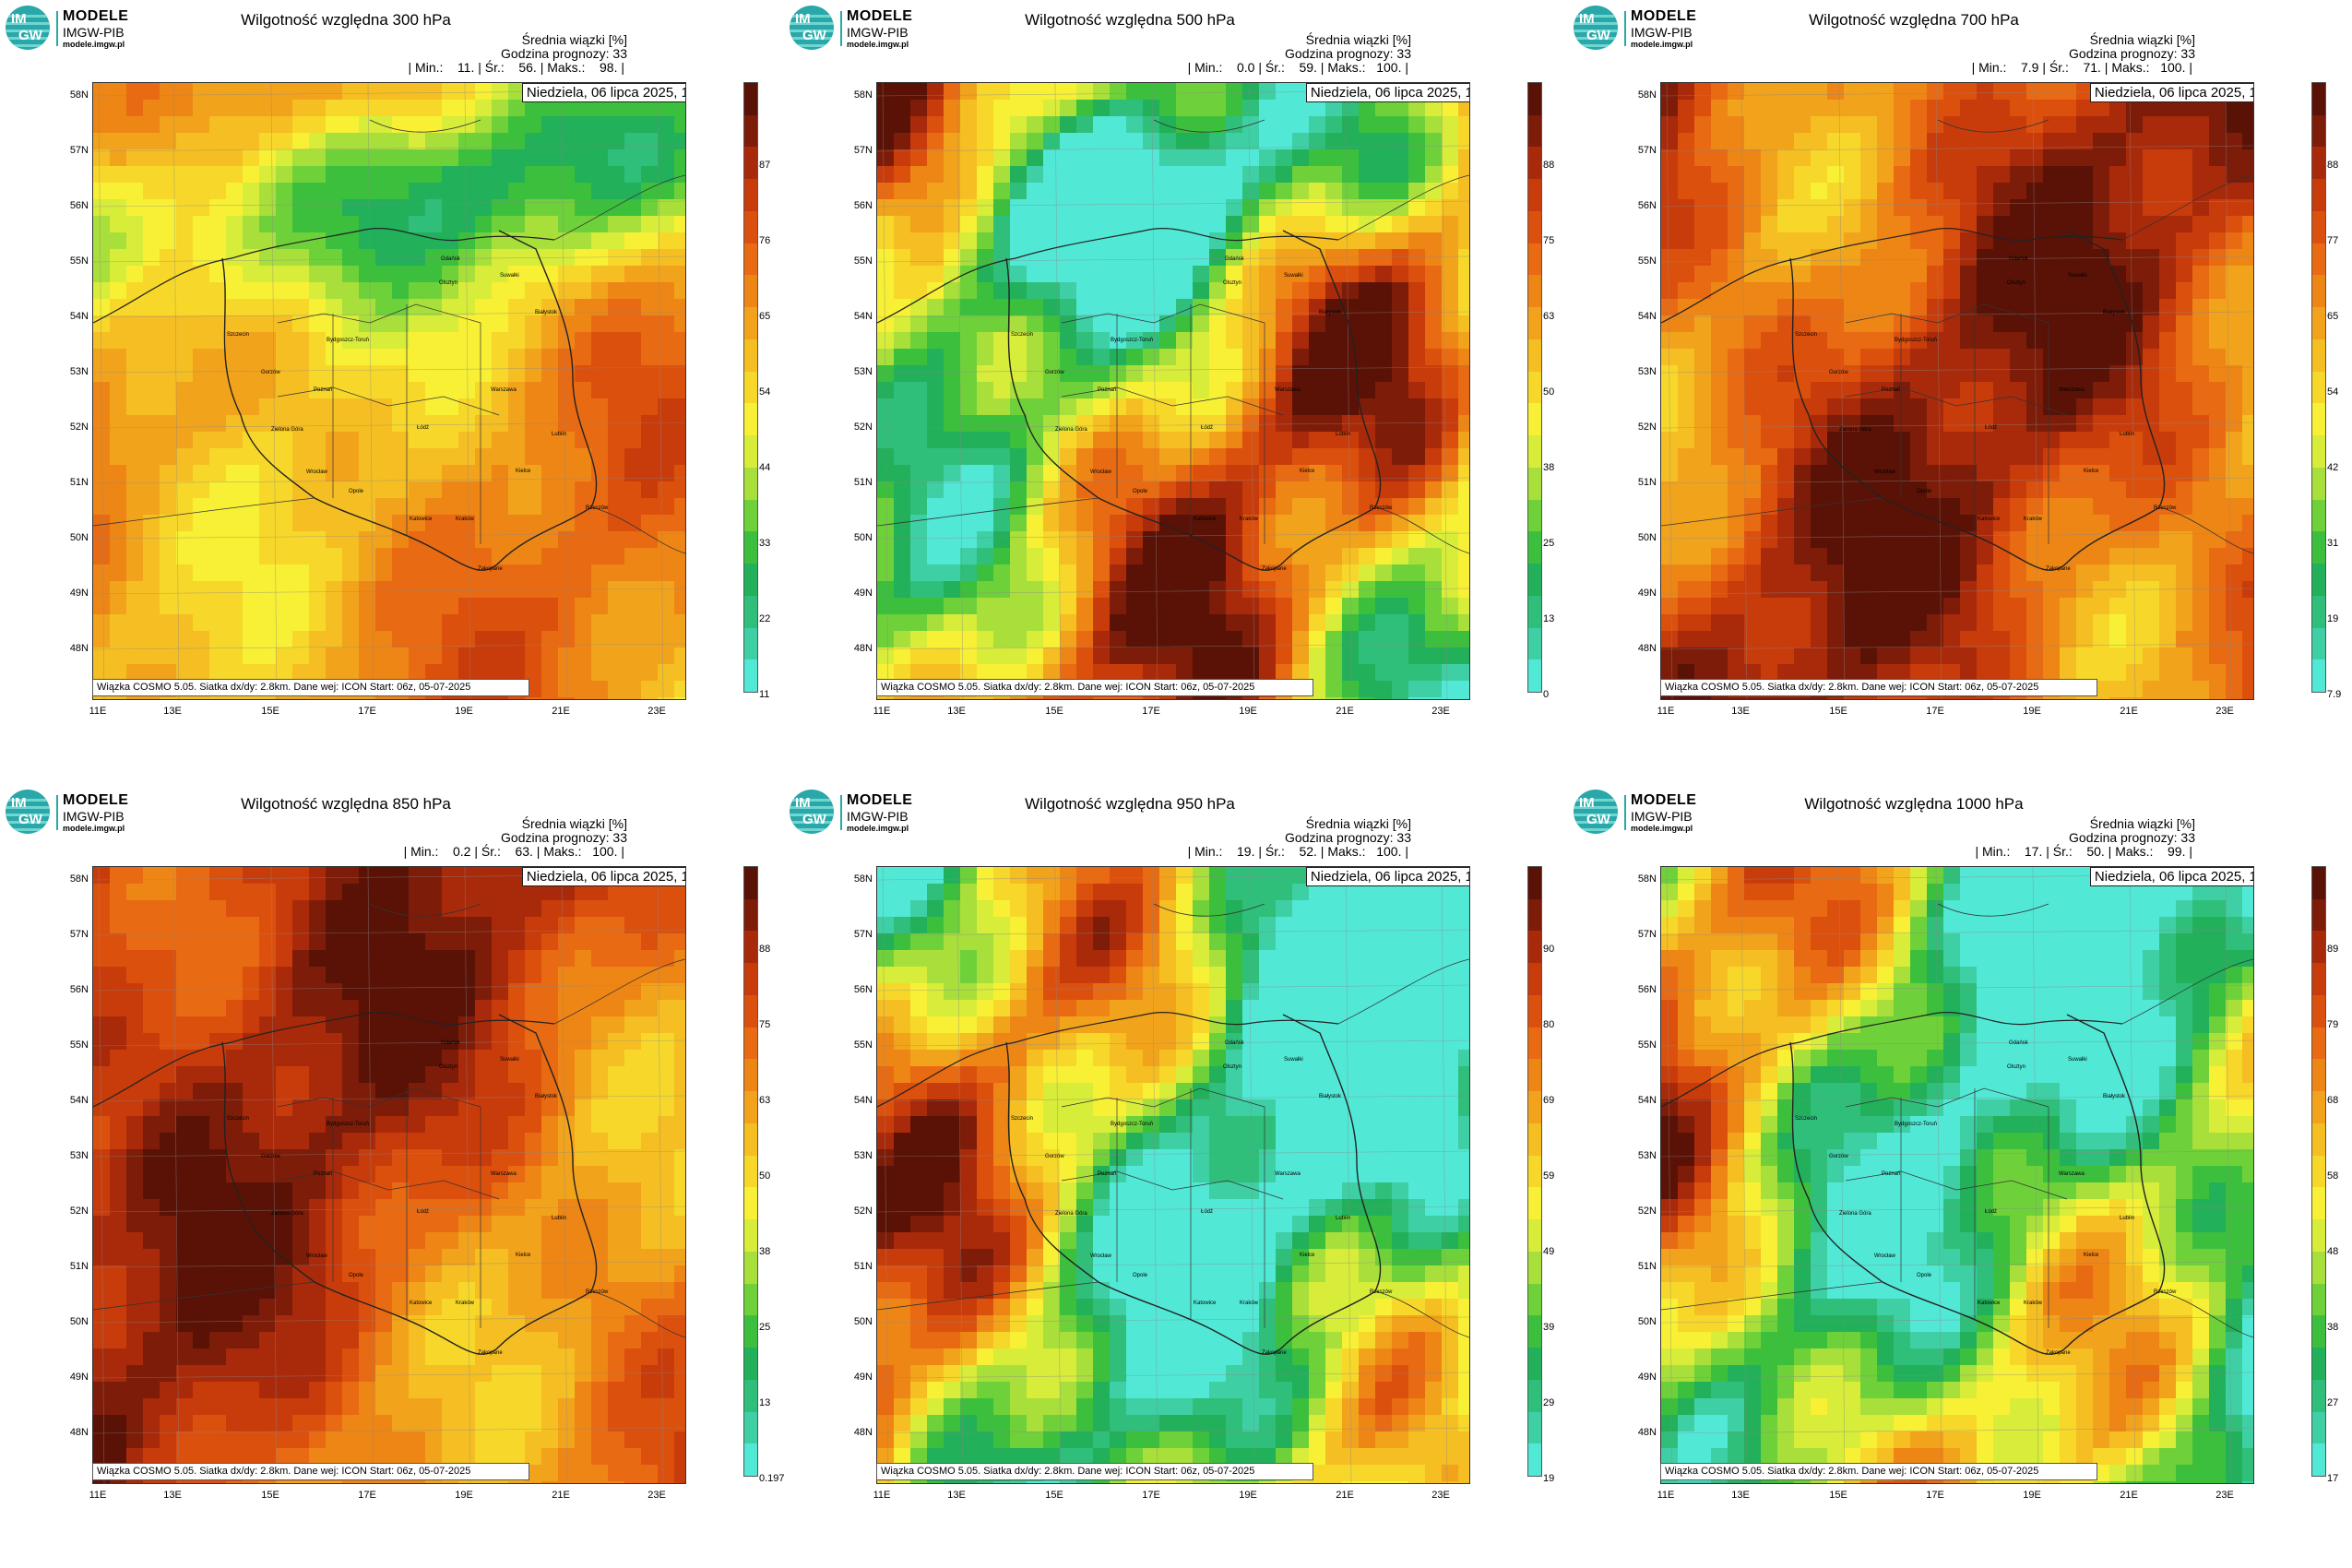 The height and width of the screenshot is (1568, 2352). I want to click on stats-line: | Min.: 7.9 | Śr.: 71. | Maks.: 100. |, so click(2081, 67).